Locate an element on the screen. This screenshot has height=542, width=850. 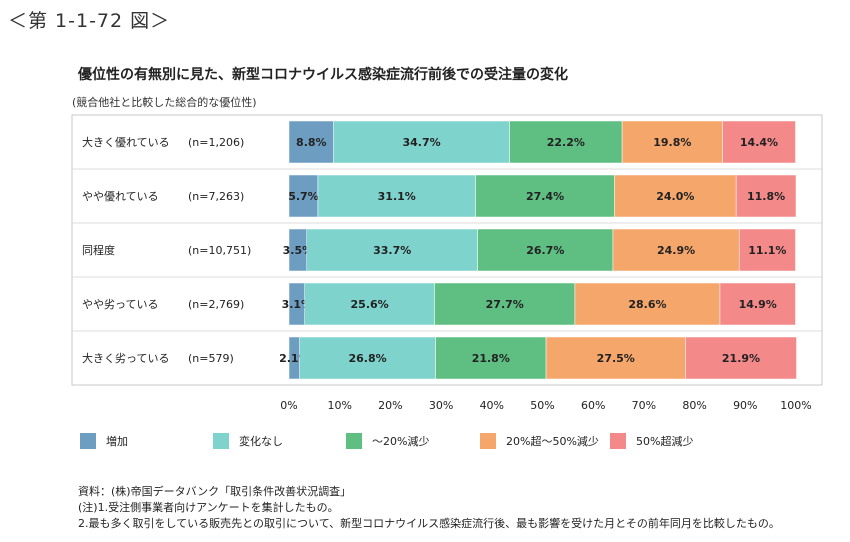
data-label: 25.6% is located at coordinates (370, 304).